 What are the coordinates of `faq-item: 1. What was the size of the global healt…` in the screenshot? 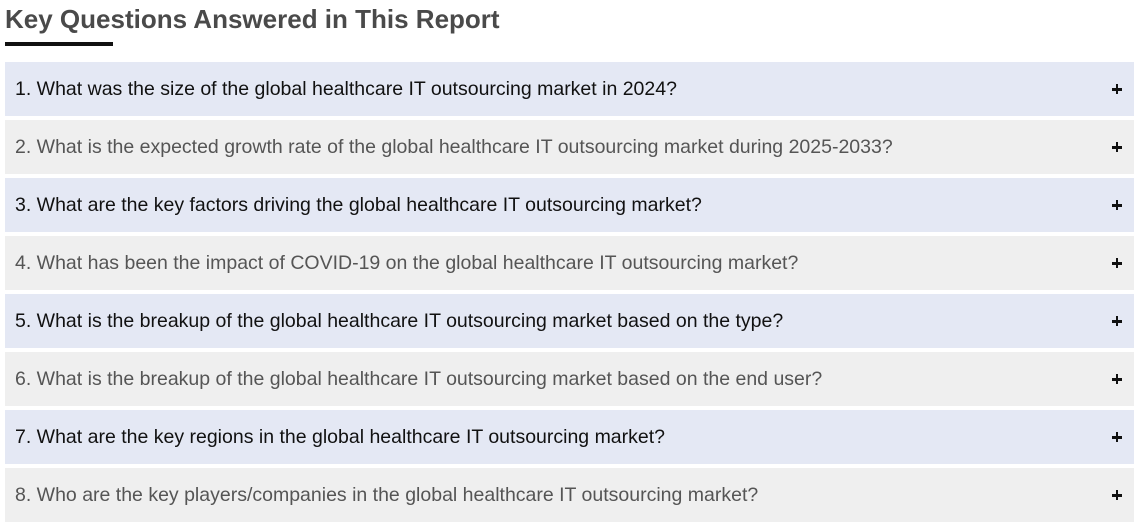 It's located at (569, 89).